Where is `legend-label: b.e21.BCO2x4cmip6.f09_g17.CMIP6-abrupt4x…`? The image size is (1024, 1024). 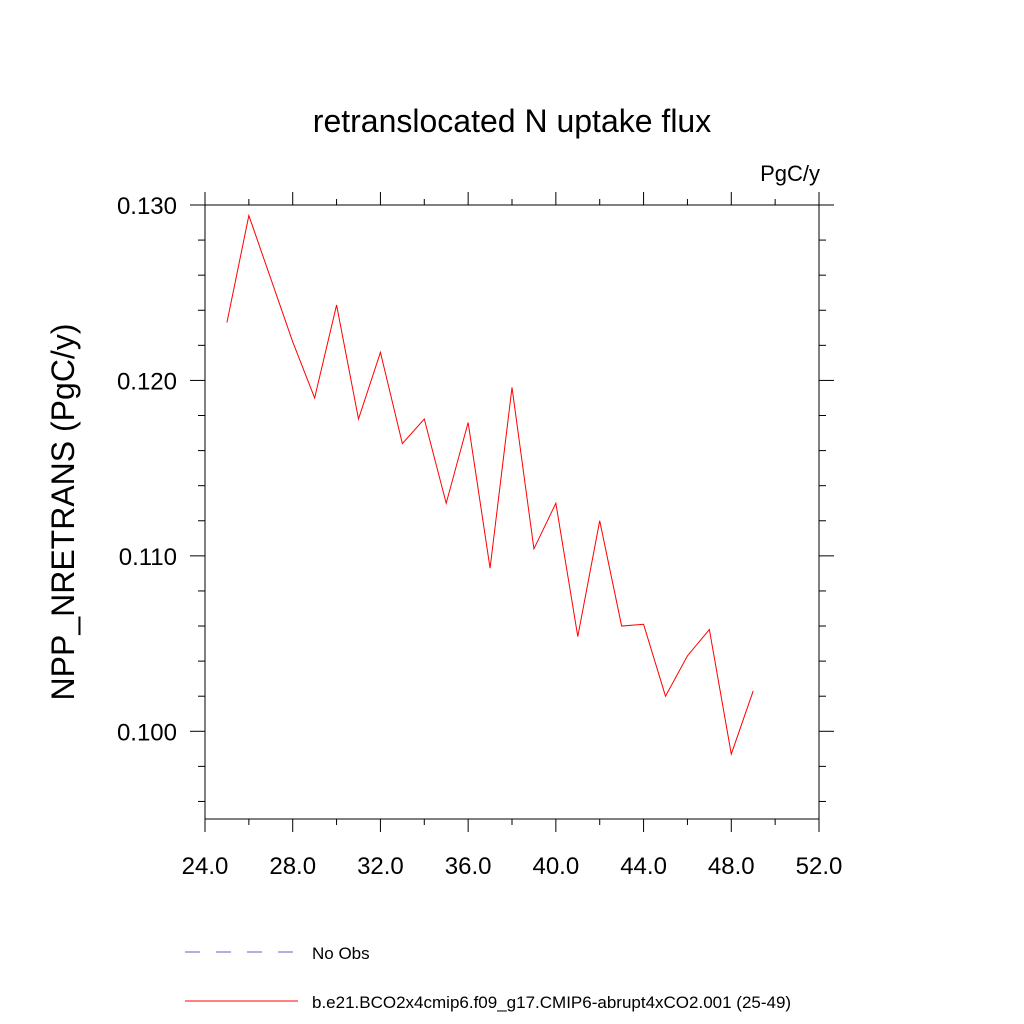 legend-label: b.e21.BCO2x4cmip6.f09_g17.CMIP6-abrupt4x… is located at coordinates (551, 1002).